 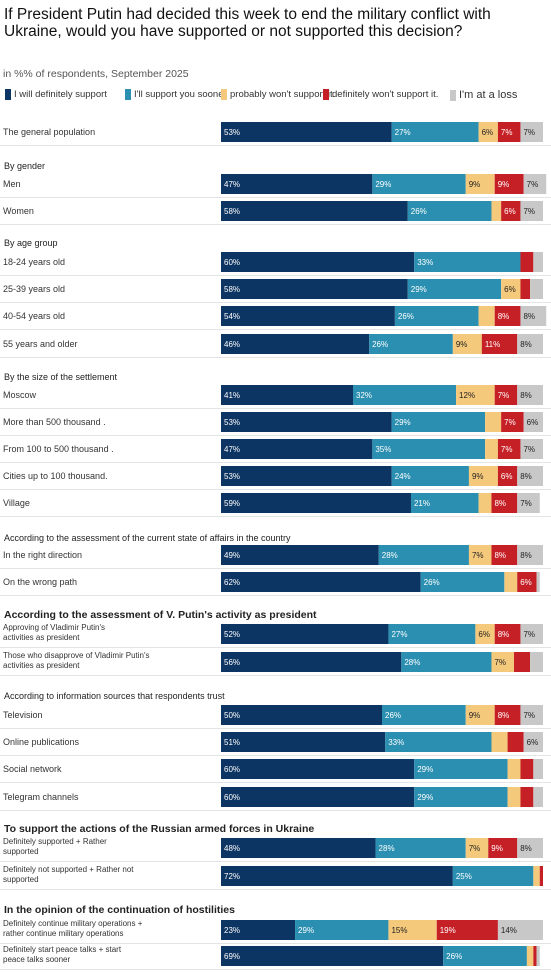 I want to click on row-label-cities-up-to-100-thousand: Cities up to 100 thousand., so click(x=55, y=476).